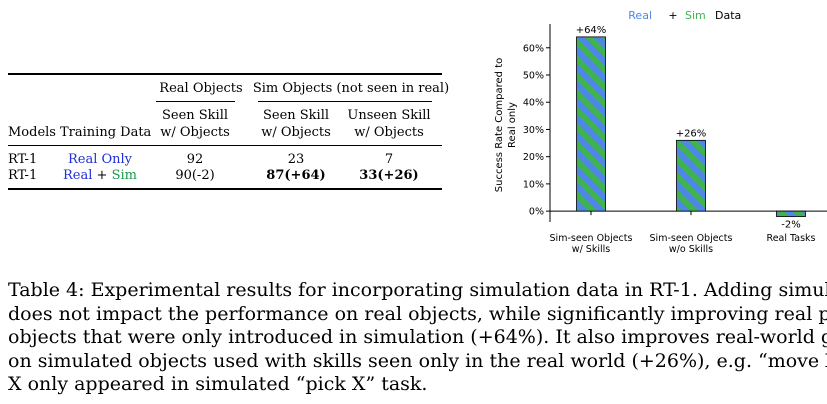  Describe the element at coordinates (195, 132) in the screenshot. I see `col-header-seen-real-2: w/ Objects` at that location.